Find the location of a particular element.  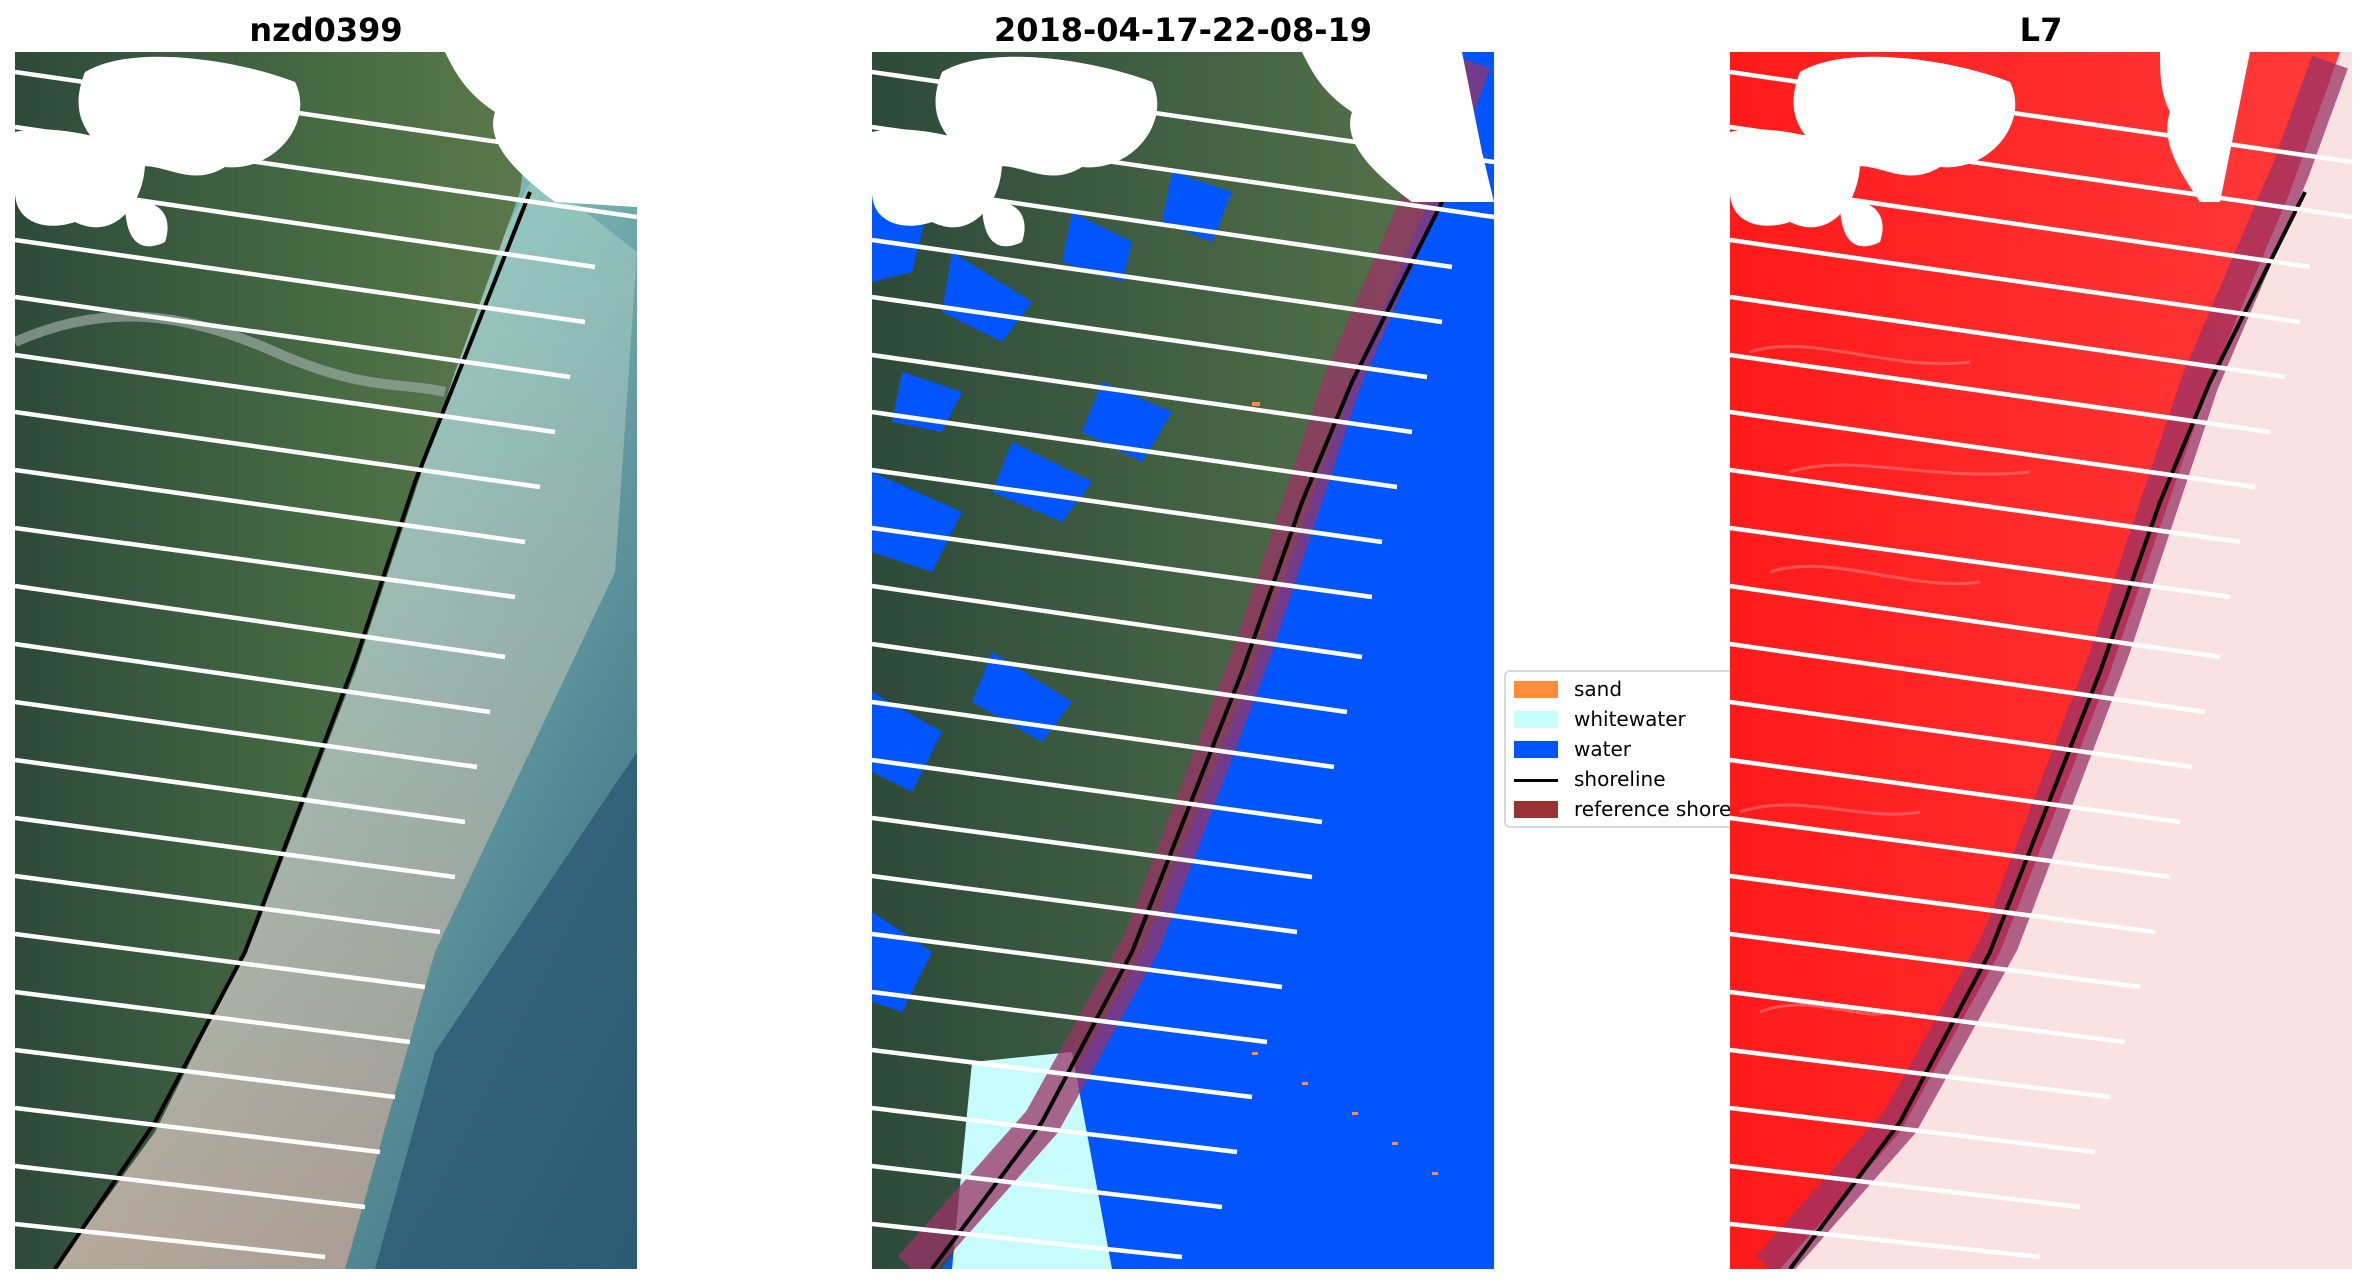

reference-shoreline-swatch is located at coordinates (1536, 809).